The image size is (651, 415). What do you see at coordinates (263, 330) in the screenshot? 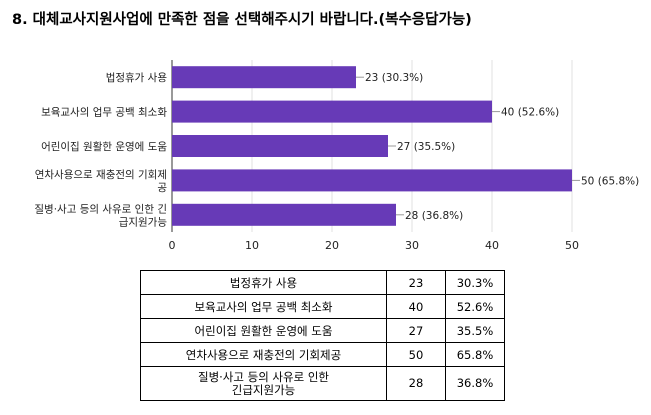
I see `table-cell-label: 어린이집 원활한 운영에 도움` at bounding box center [263, 330].